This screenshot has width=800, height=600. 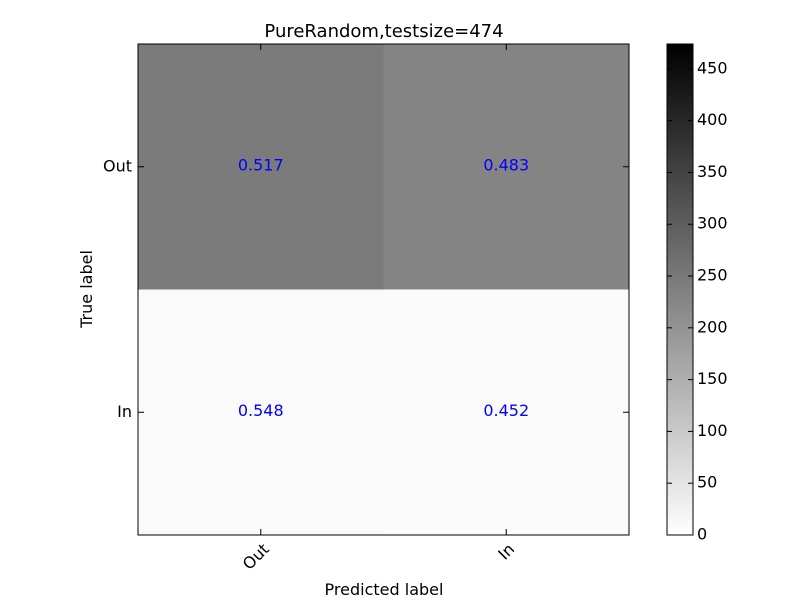 What do you see at coordinates (383, 31) in the screenshot?
I see `chart-title: PureRandom,testsize=474` at bounding box center [383, 31].